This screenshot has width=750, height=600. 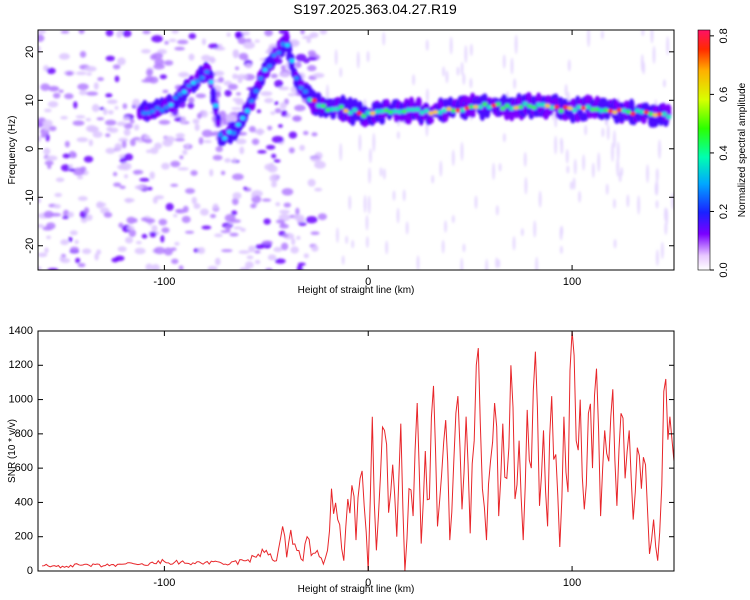 I want to click on spectrogram-x-tick-label: 100, so click(x=572, y=282).